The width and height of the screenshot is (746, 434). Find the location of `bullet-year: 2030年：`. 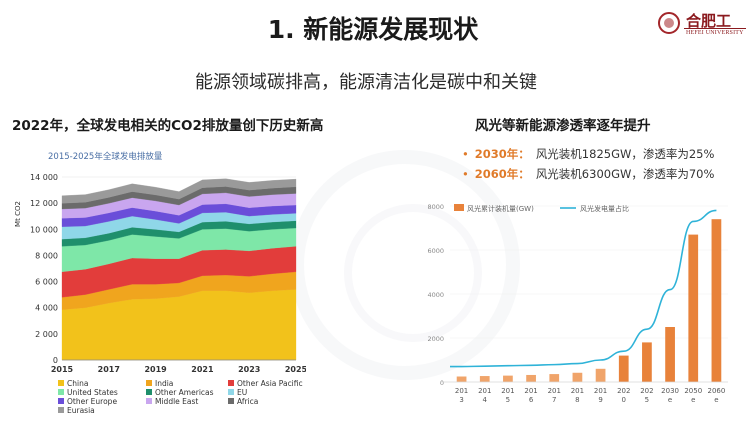

bullet-year: 2030年： is located at coordinates (502, 154).